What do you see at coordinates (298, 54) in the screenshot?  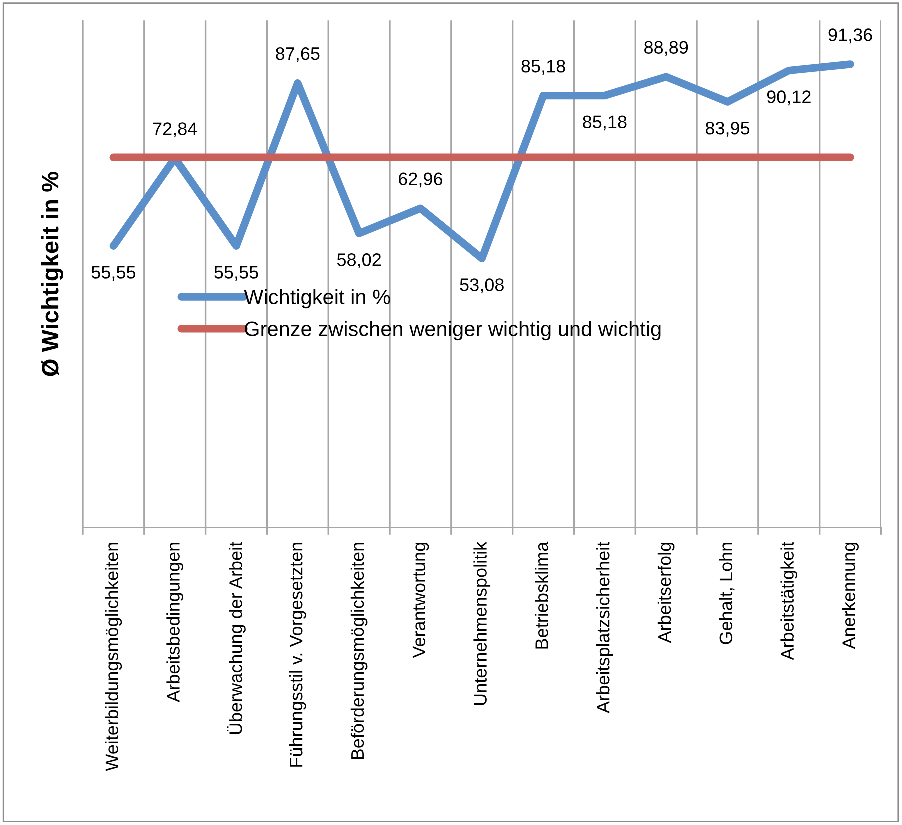 I see `data-label: 87,65` at bounding box center [298, 54].